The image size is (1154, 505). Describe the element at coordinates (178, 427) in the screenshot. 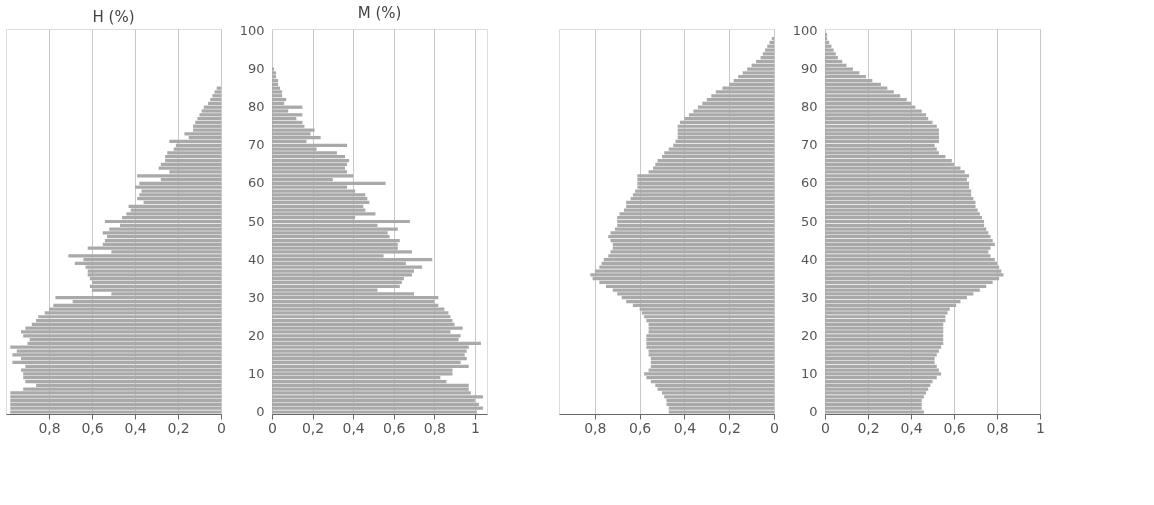

I see `x-tick-label: 0,2` at that location.